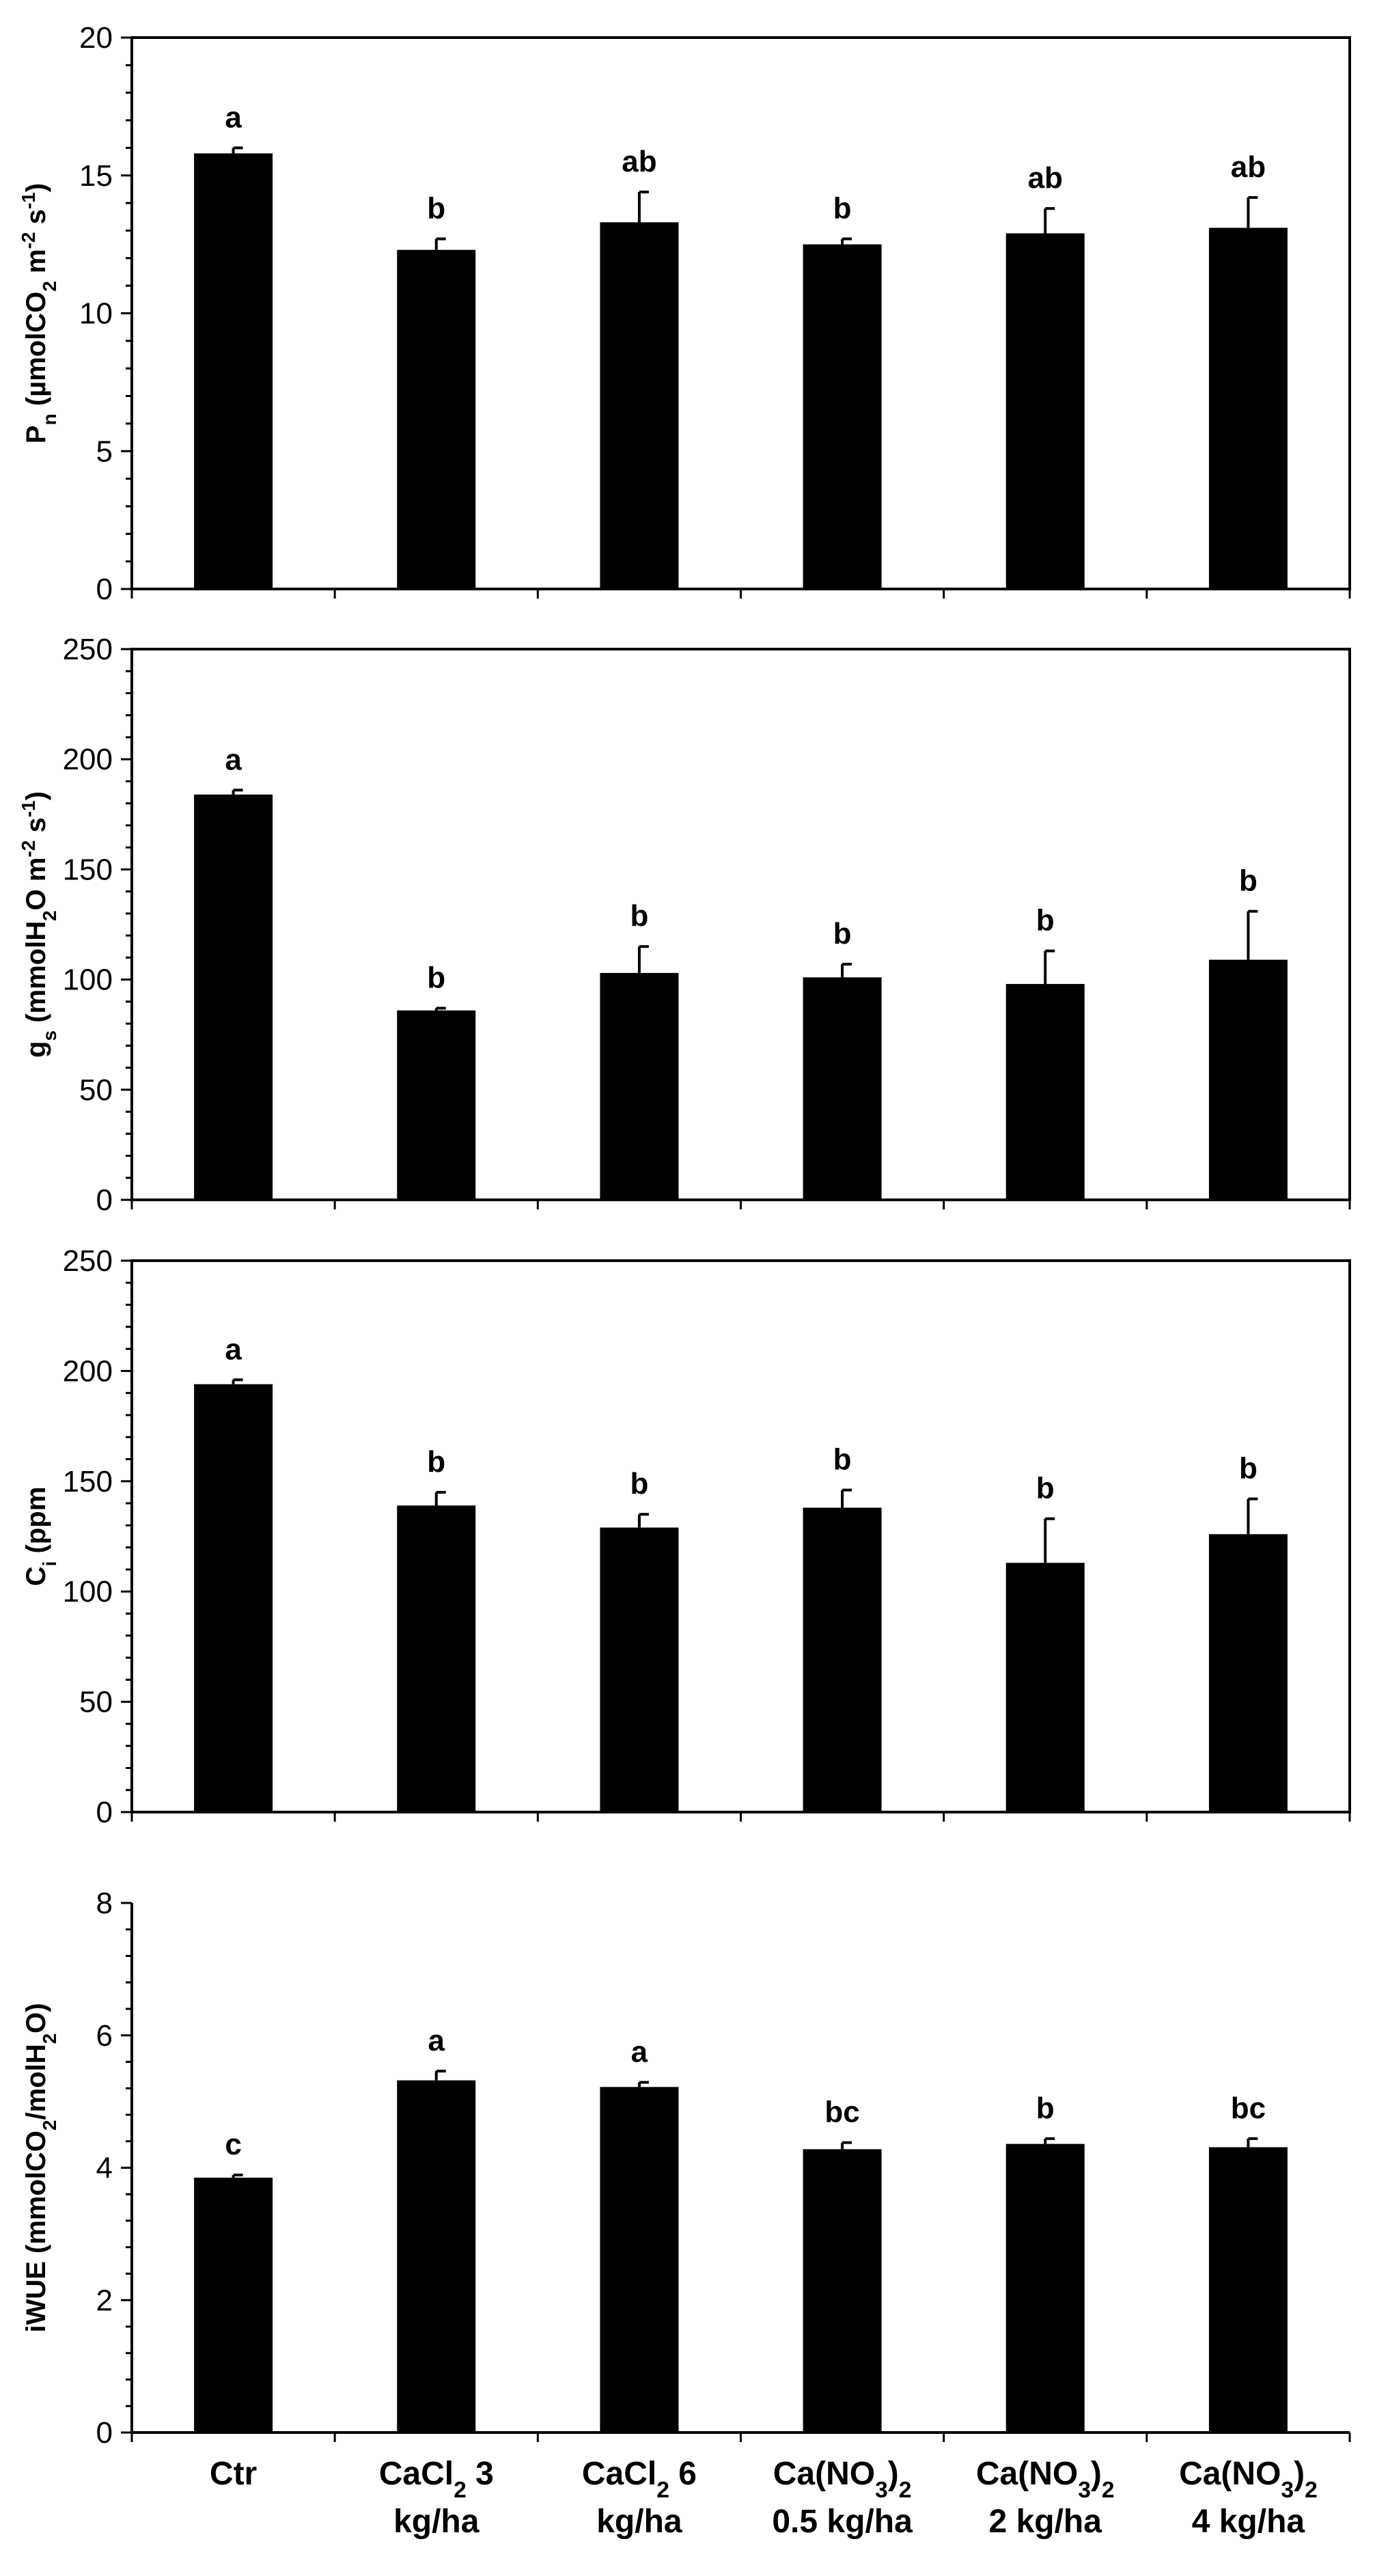 The width and height of the screenshot is (1375, 2576). I want to click on text-run: -2, so click(28, 849).